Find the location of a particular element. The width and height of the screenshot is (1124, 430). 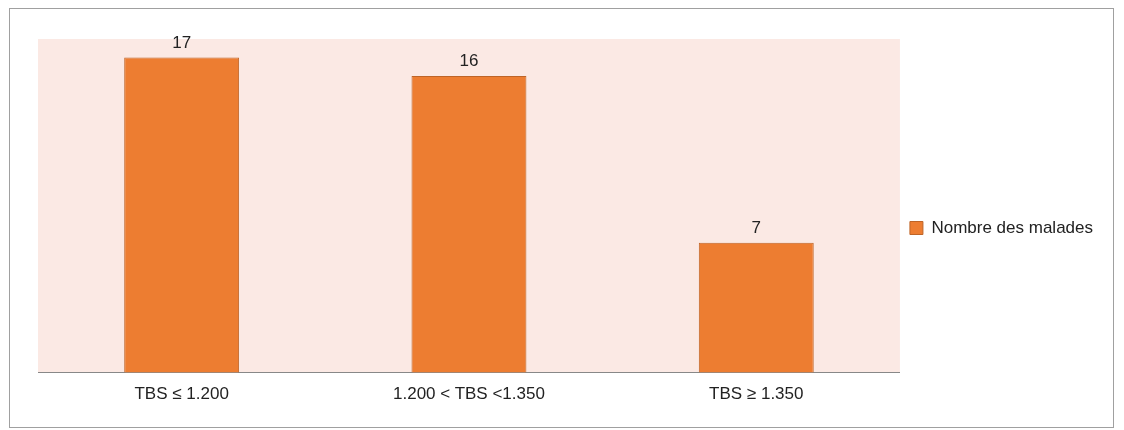

x-tick-label: 1.200 < TBS <1.350 is located at coordinates (469, 394).